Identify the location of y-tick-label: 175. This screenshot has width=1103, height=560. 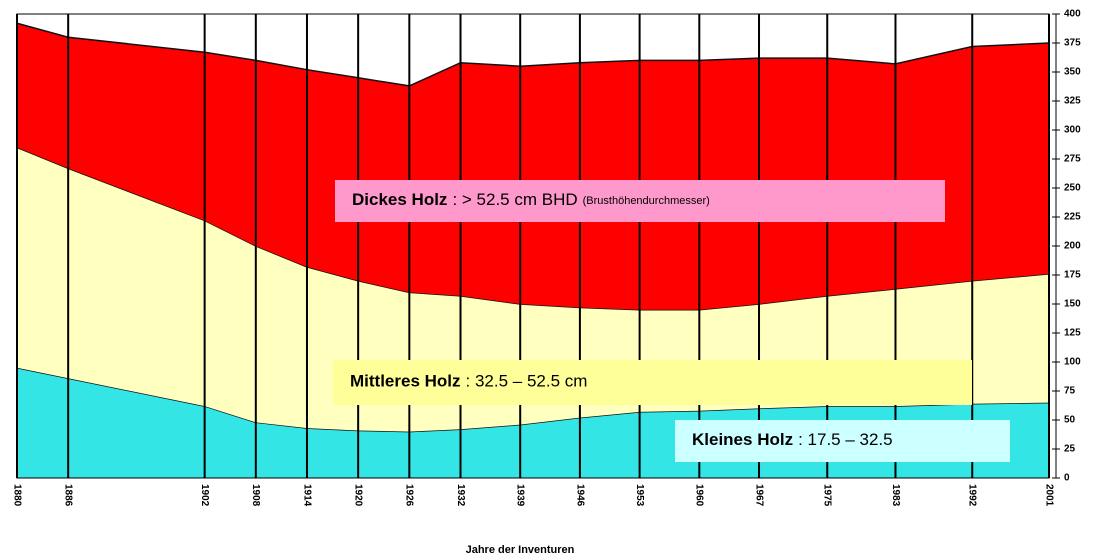
(1072, 275).